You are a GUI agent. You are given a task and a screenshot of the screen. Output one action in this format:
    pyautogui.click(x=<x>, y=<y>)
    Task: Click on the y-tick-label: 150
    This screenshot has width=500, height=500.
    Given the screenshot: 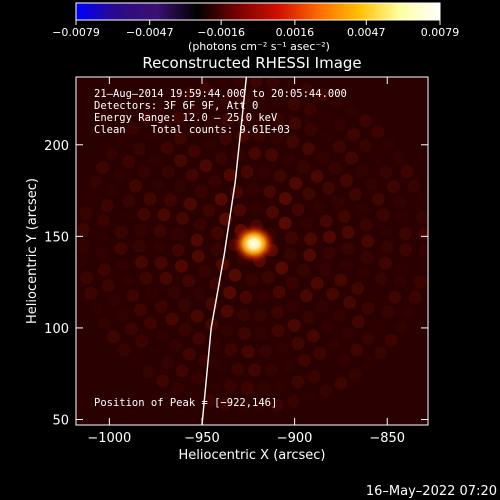 What is the action you would take?
    pyautogui.click(x=56, y=237)
    